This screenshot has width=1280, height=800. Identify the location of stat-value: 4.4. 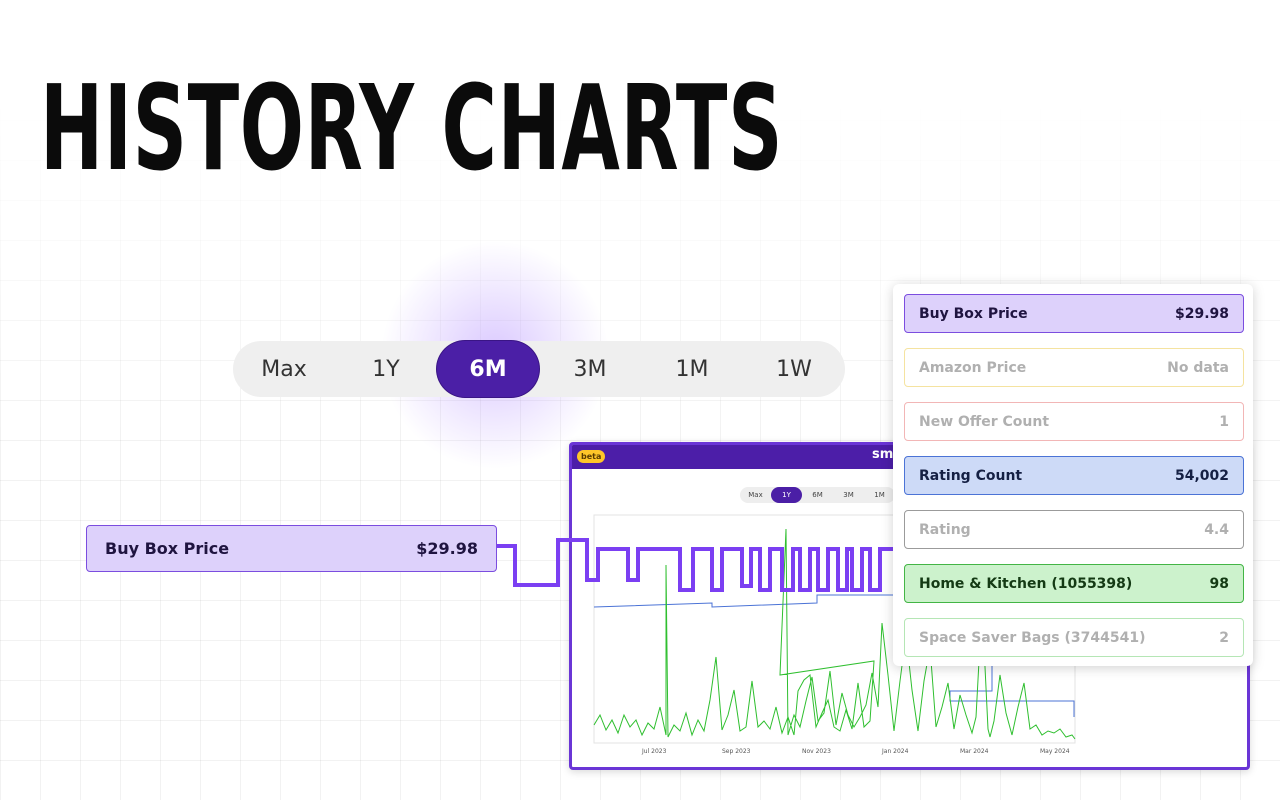
(1216, 529).